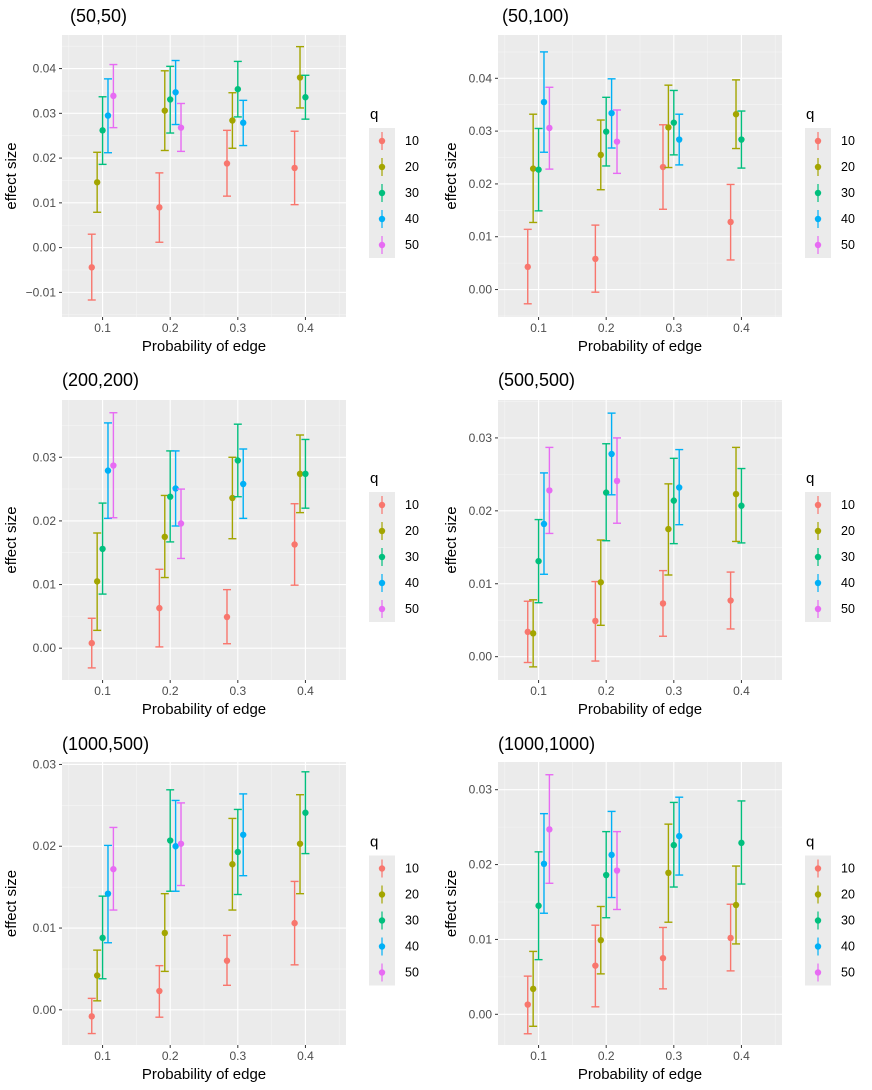 The width and height of the screenshot is (872, 1090). I want to click on legend-title: q, so click(810, 114).